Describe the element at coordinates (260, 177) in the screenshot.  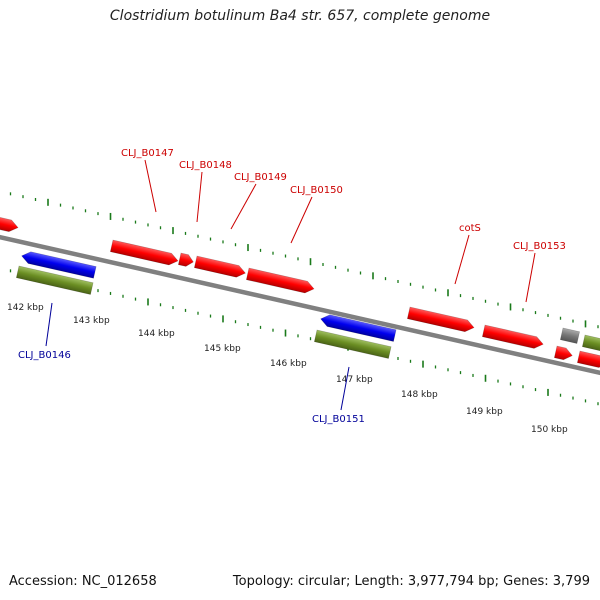
I see `gene-label: CLJ_B0149` at that location.